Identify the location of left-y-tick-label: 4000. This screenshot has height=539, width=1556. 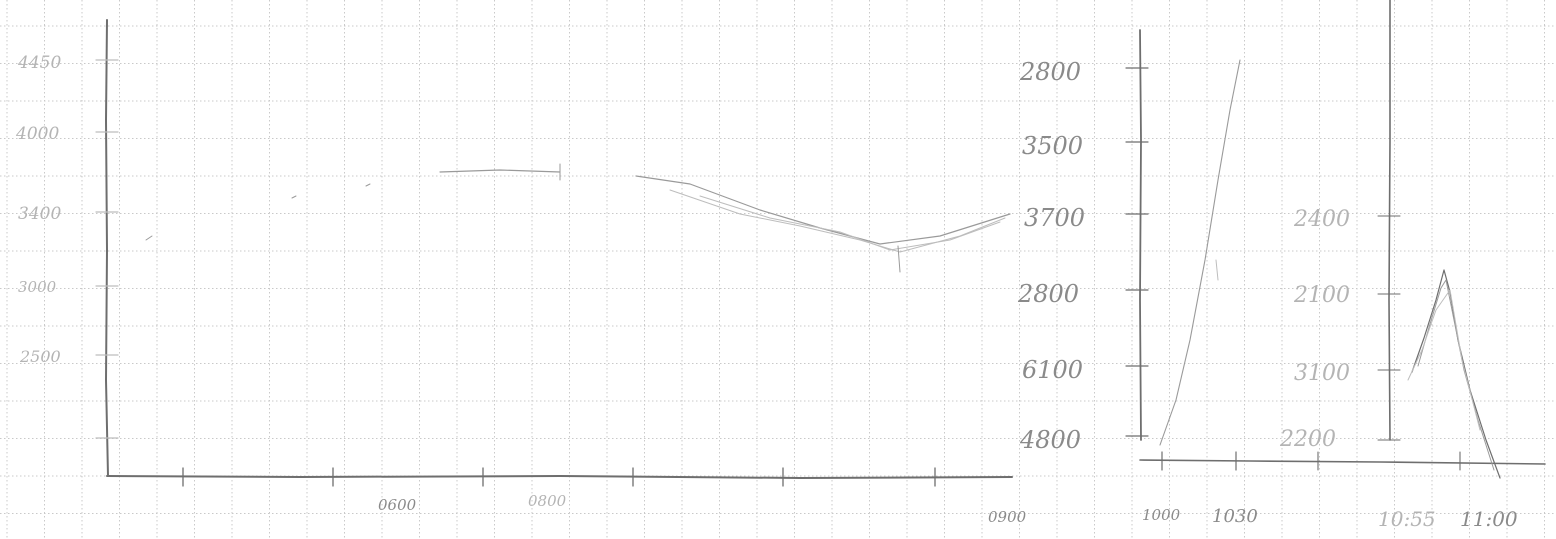
(37, 134).